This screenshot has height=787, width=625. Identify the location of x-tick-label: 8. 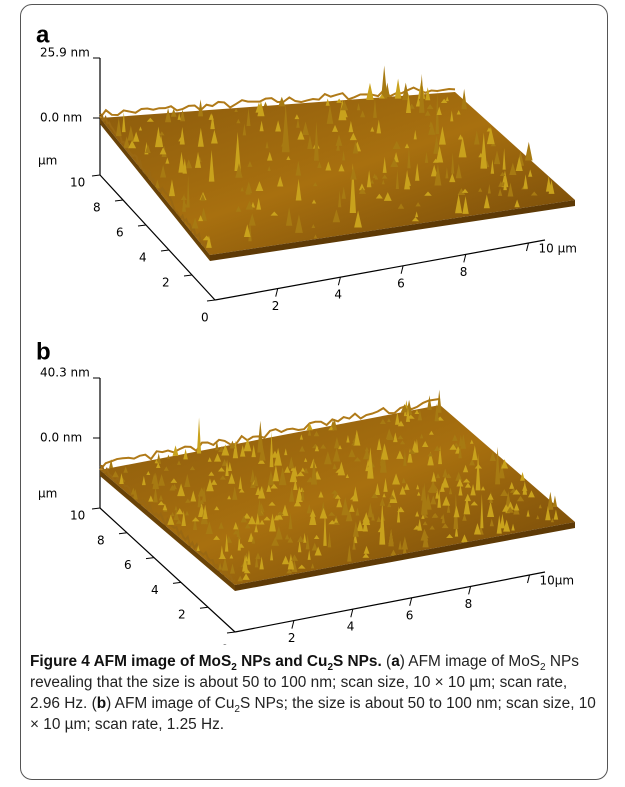
(464, 272).